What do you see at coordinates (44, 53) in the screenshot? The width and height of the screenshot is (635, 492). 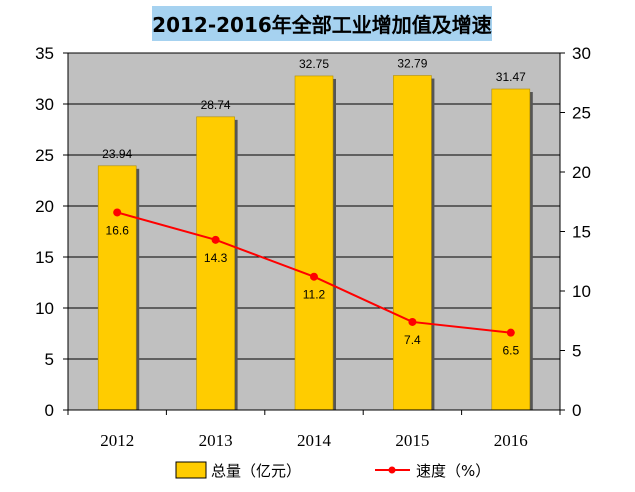 I see `left-axis-tick-label: 35` at bounding box center [44, 53].